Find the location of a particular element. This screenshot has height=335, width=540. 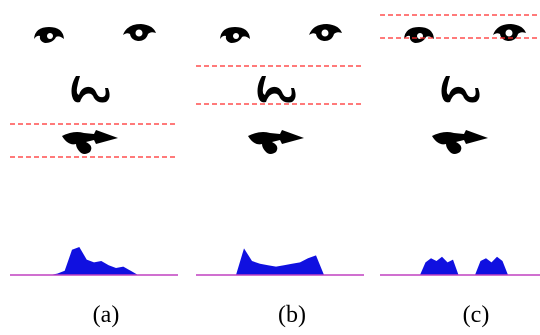

panel-caption: (c) is located at coordinates (476, 315).